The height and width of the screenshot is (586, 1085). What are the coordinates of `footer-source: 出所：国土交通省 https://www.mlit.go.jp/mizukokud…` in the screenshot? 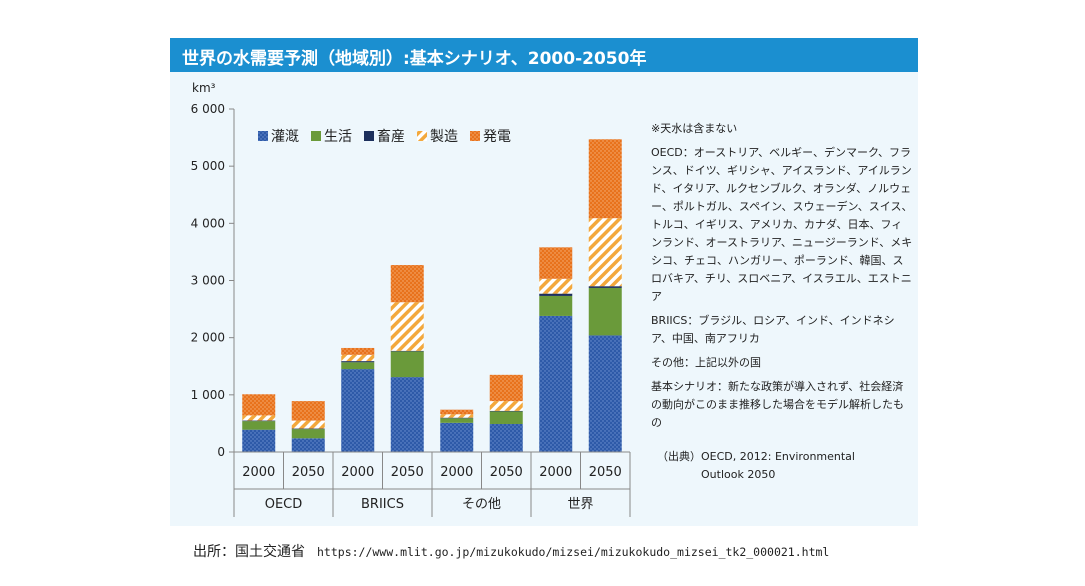 It's located at (511, 551).